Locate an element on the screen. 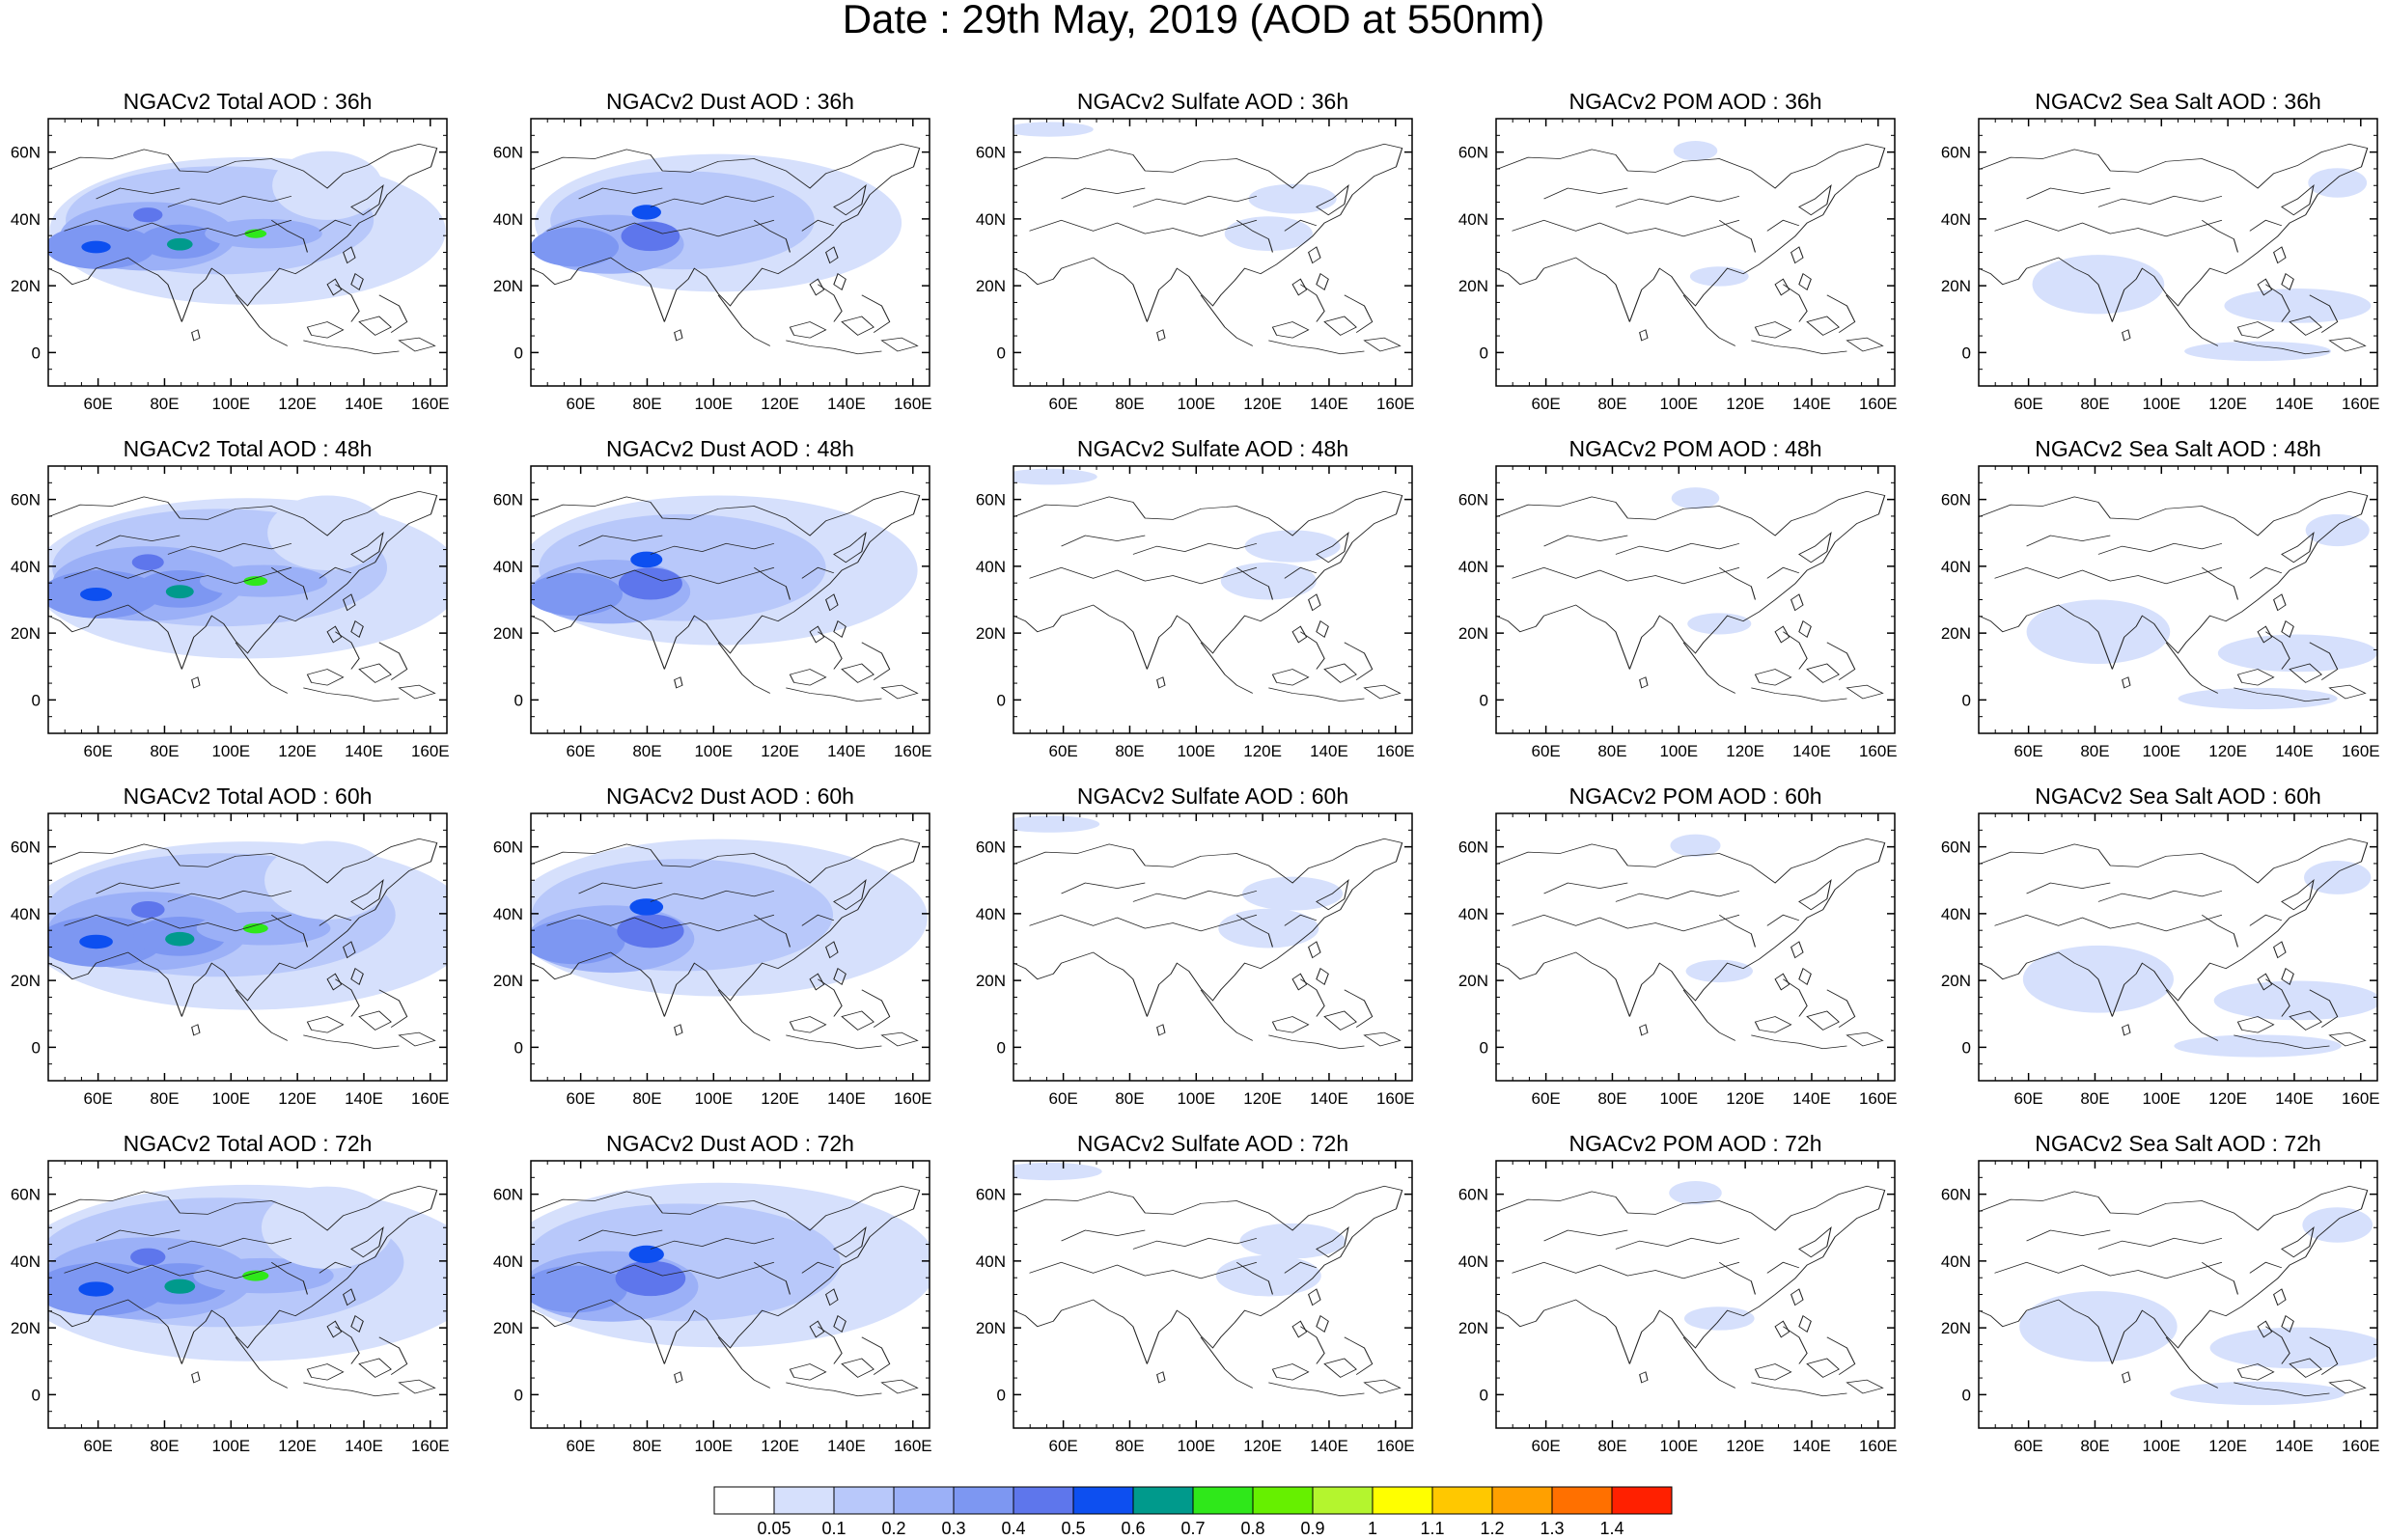  colorbar-label: 1.4 is located at coordinates (1611, 1528).